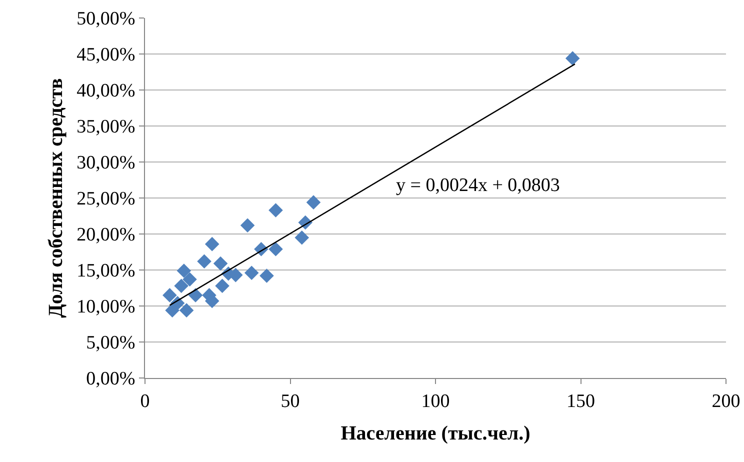 The image size is (744, 462). I want to click on y-tick-label: 20,00%, so click(106, 235).